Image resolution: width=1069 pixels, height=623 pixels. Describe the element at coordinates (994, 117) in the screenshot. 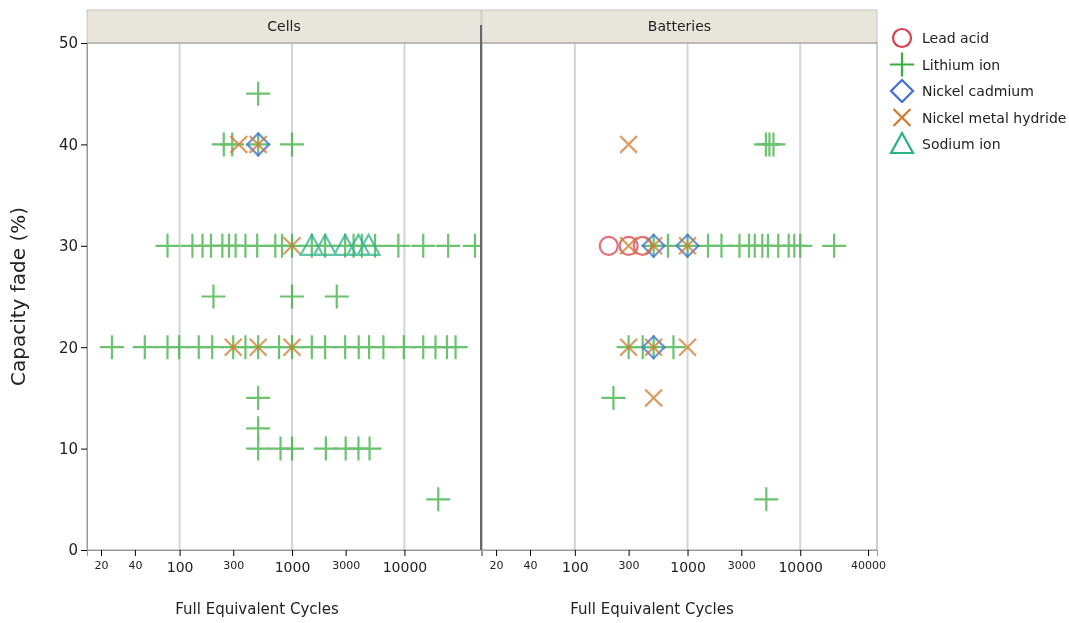

I see `legend-label: Nickel metal hydride` at that location.